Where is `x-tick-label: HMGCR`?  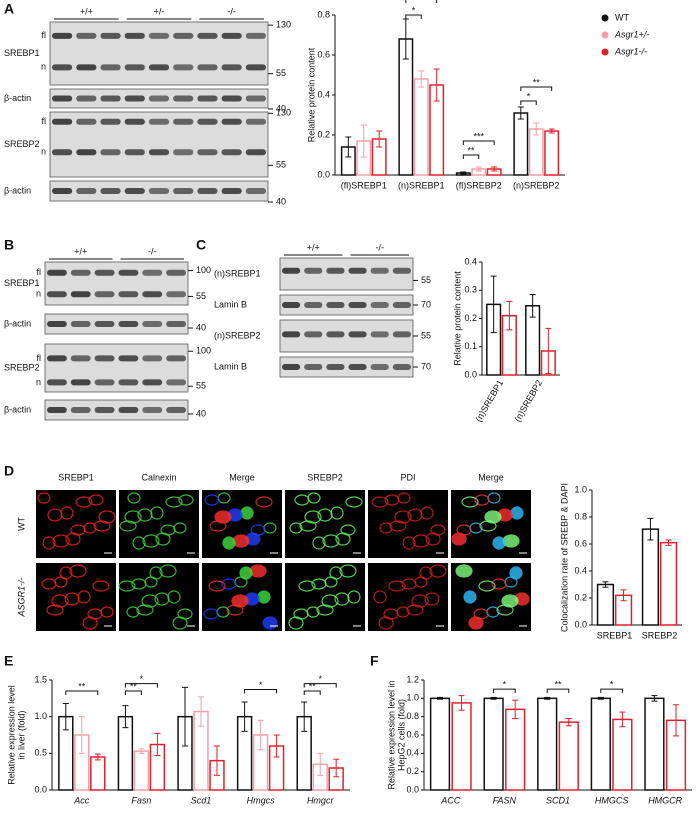 x-tick-label: HMGCR is located at coordinates (665, 800).